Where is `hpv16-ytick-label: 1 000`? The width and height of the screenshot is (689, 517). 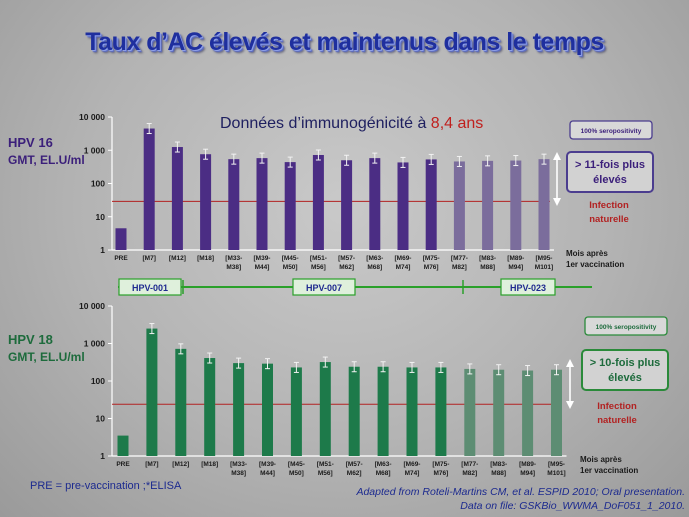
hpv16-ytick-label: 1 000 is located at coordinates (95, 150).